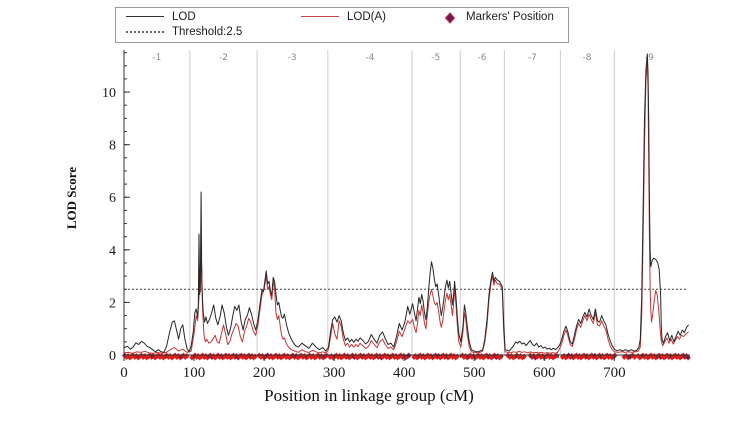  I want to click on linkage-group-label: -7, so click(532, 58).